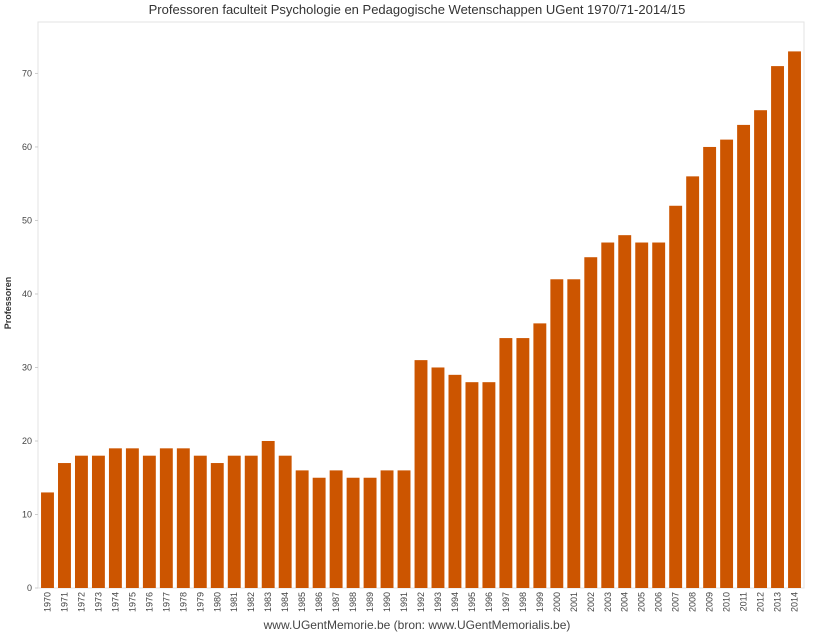  Describe the element at coordinates (353, 602) in the screenshot. I see `x-tick-label: 1988` at that location.